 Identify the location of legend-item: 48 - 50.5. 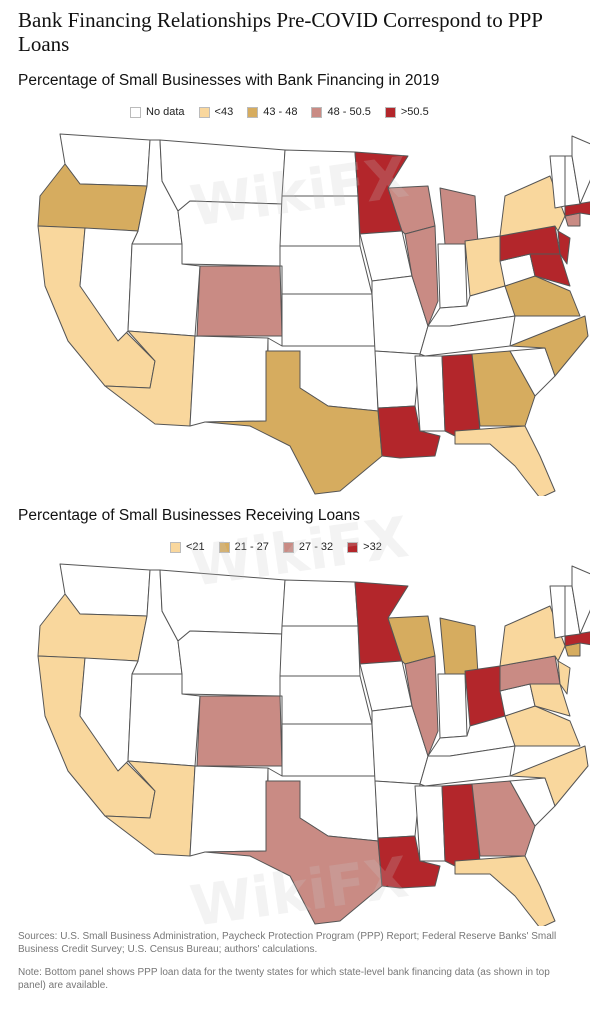
(341, 112).